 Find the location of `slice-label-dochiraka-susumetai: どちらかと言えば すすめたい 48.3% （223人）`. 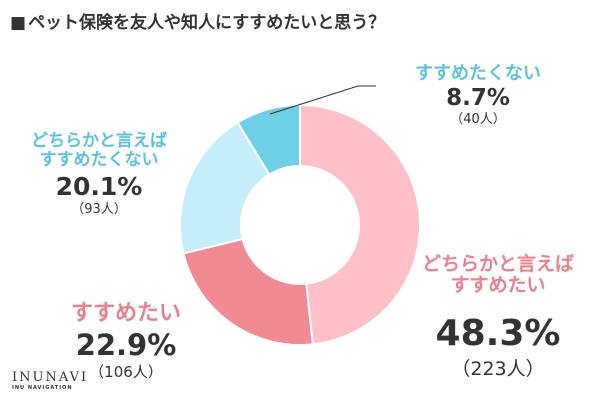

slice-label-dochiraka-susumetai: どちらかと言えば すすめたい 48.3% （223人） is located at coordinates (498, 317).